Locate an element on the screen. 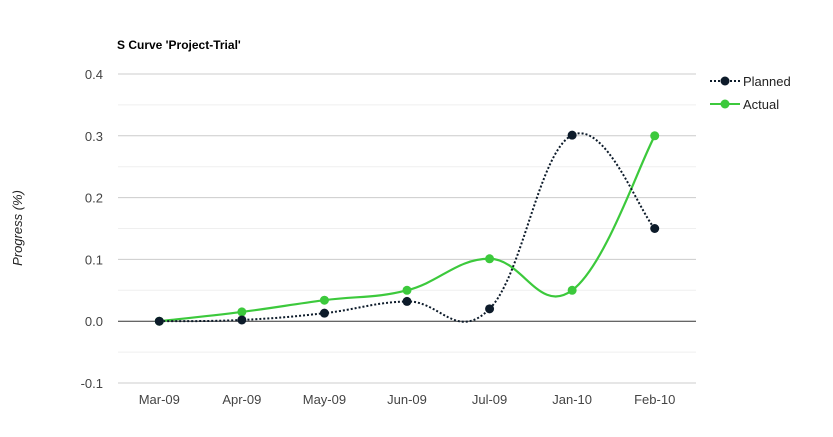  x-tick-label: May-09 is located at coordinates (324, 399).